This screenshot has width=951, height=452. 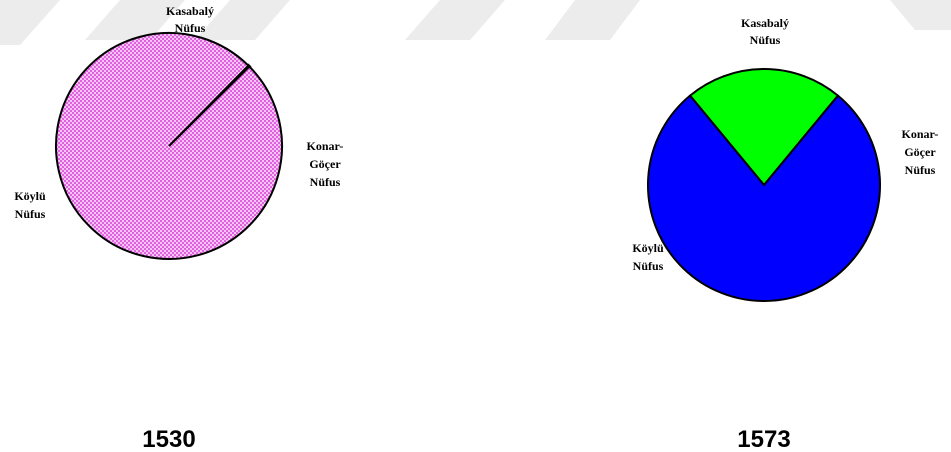 What do you see at coordinates (763, 439) in the screenshot?
I see `chart-year-title: 1573` at bounding box center [763, 439].